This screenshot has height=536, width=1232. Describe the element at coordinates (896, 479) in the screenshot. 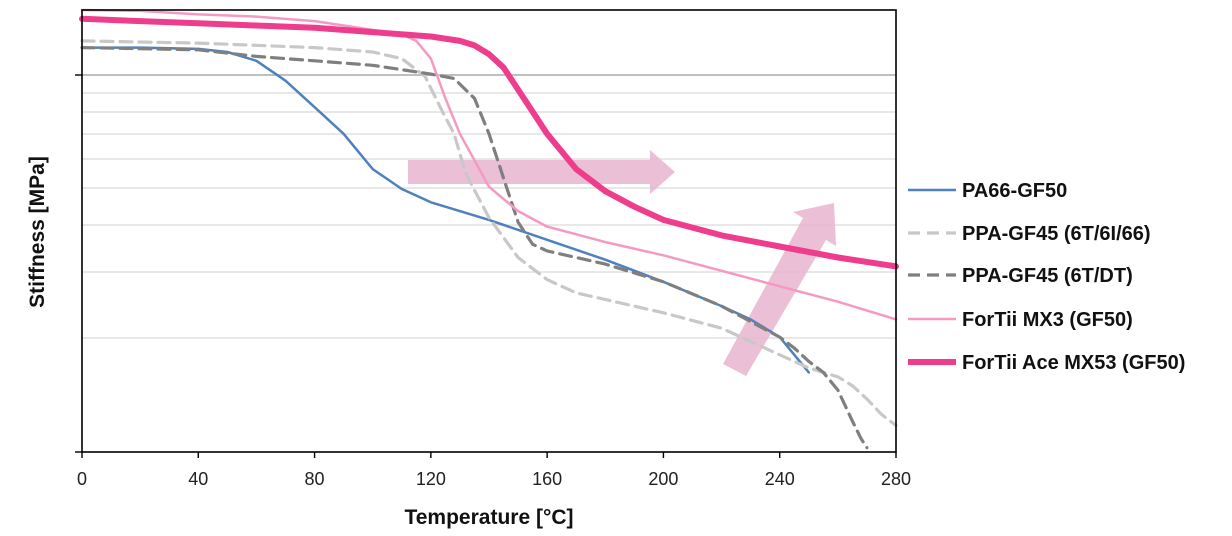

I see `x-tick-label: 280` at that location.